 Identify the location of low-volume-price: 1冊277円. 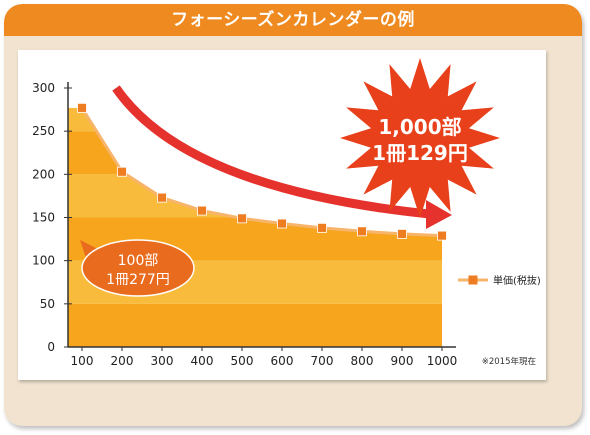
(138, 280).